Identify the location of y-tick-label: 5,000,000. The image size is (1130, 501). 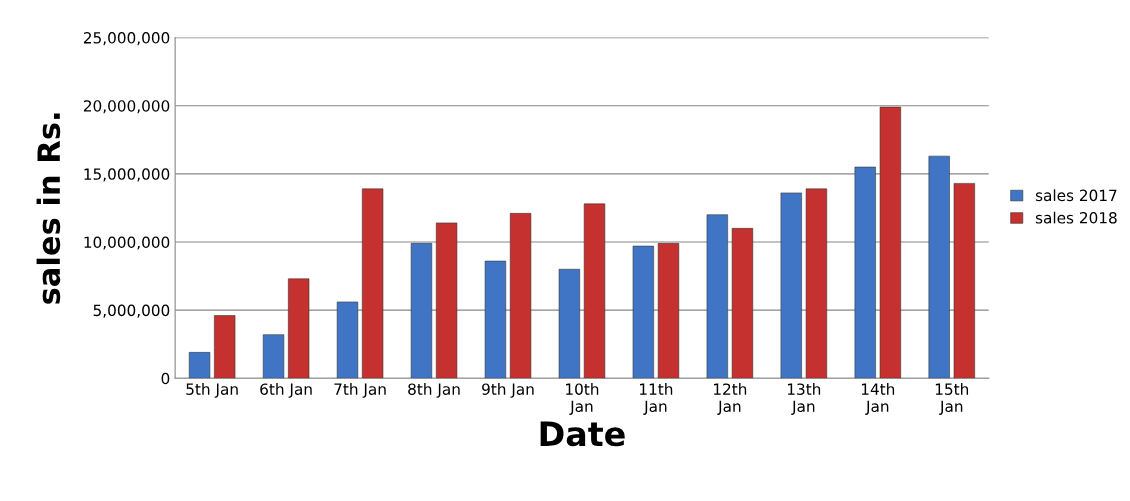
(131, 311).